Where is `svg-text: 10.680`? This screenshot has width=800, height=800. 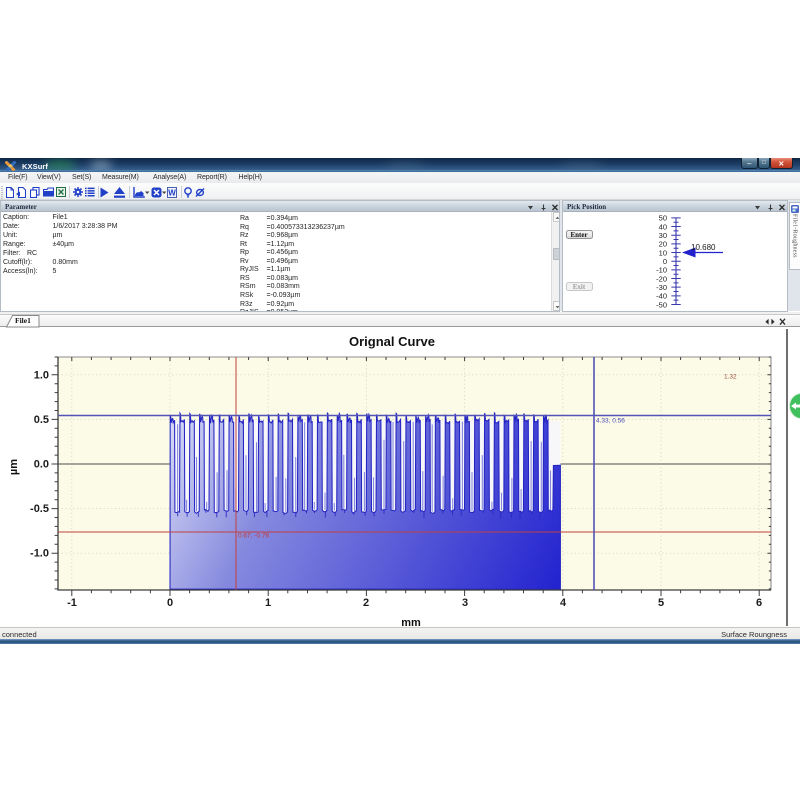
svg-text: 10.680 is located at coordinates (703, 247).